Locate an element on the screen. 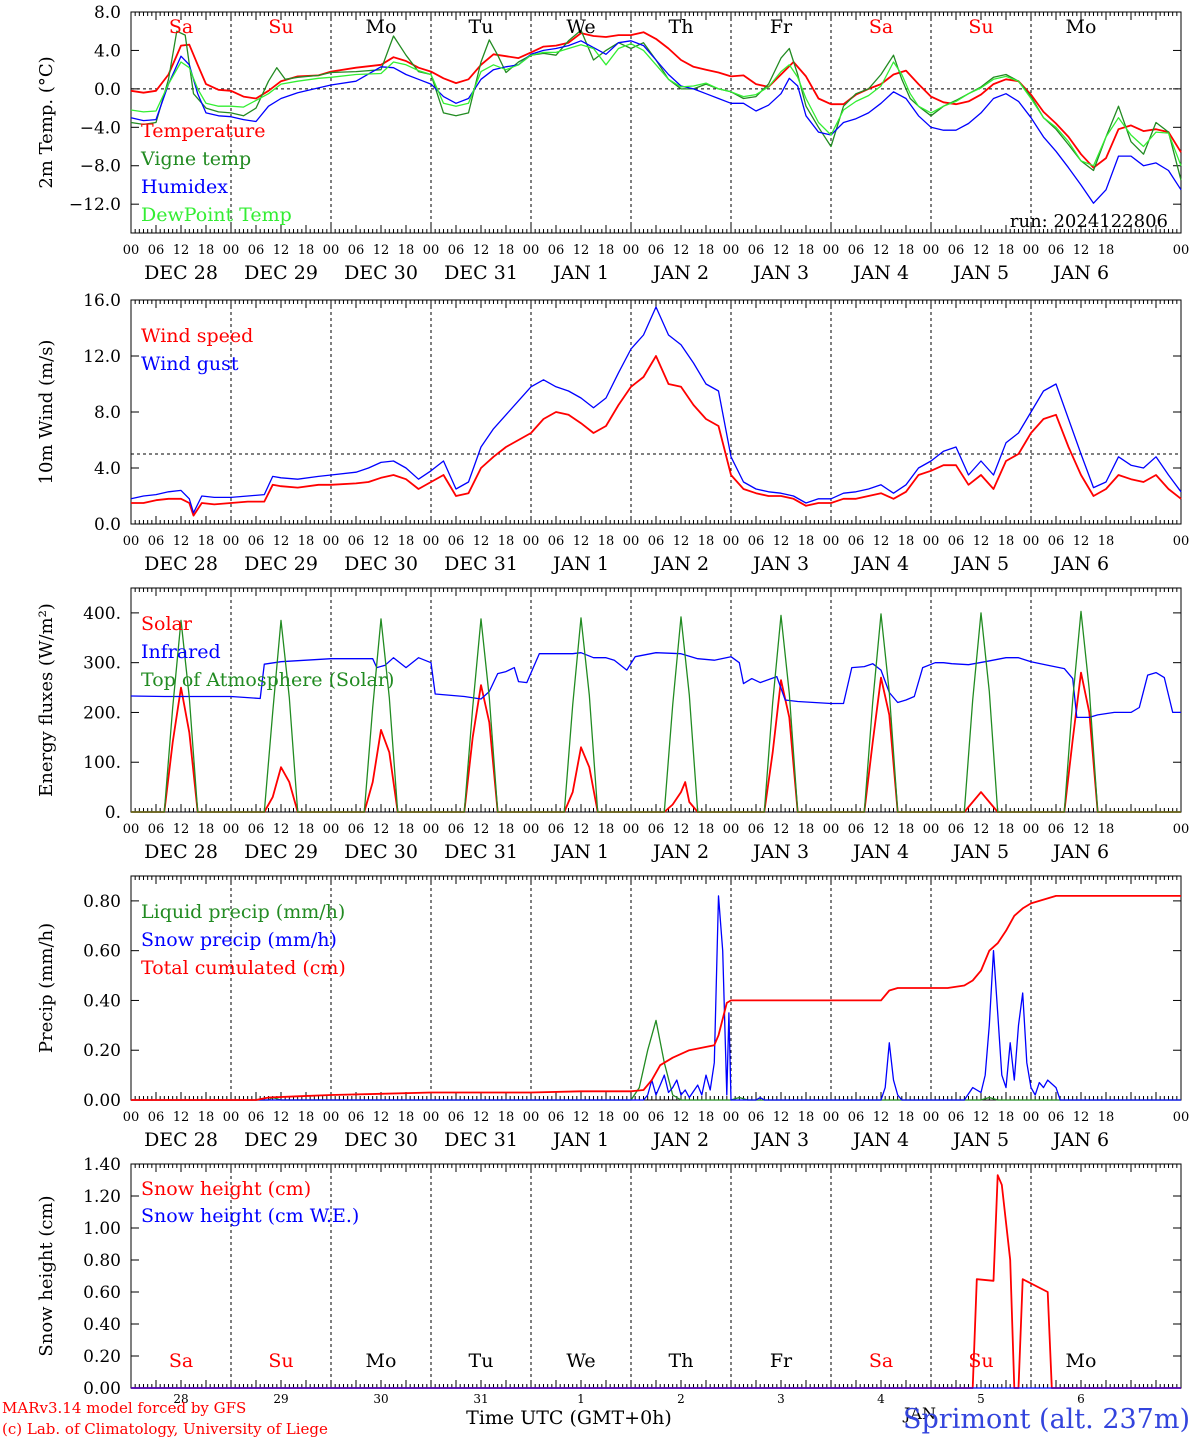 The image size is (1194, 1440). y-tick-label: 12.0 is located at coordinates (102, 357).